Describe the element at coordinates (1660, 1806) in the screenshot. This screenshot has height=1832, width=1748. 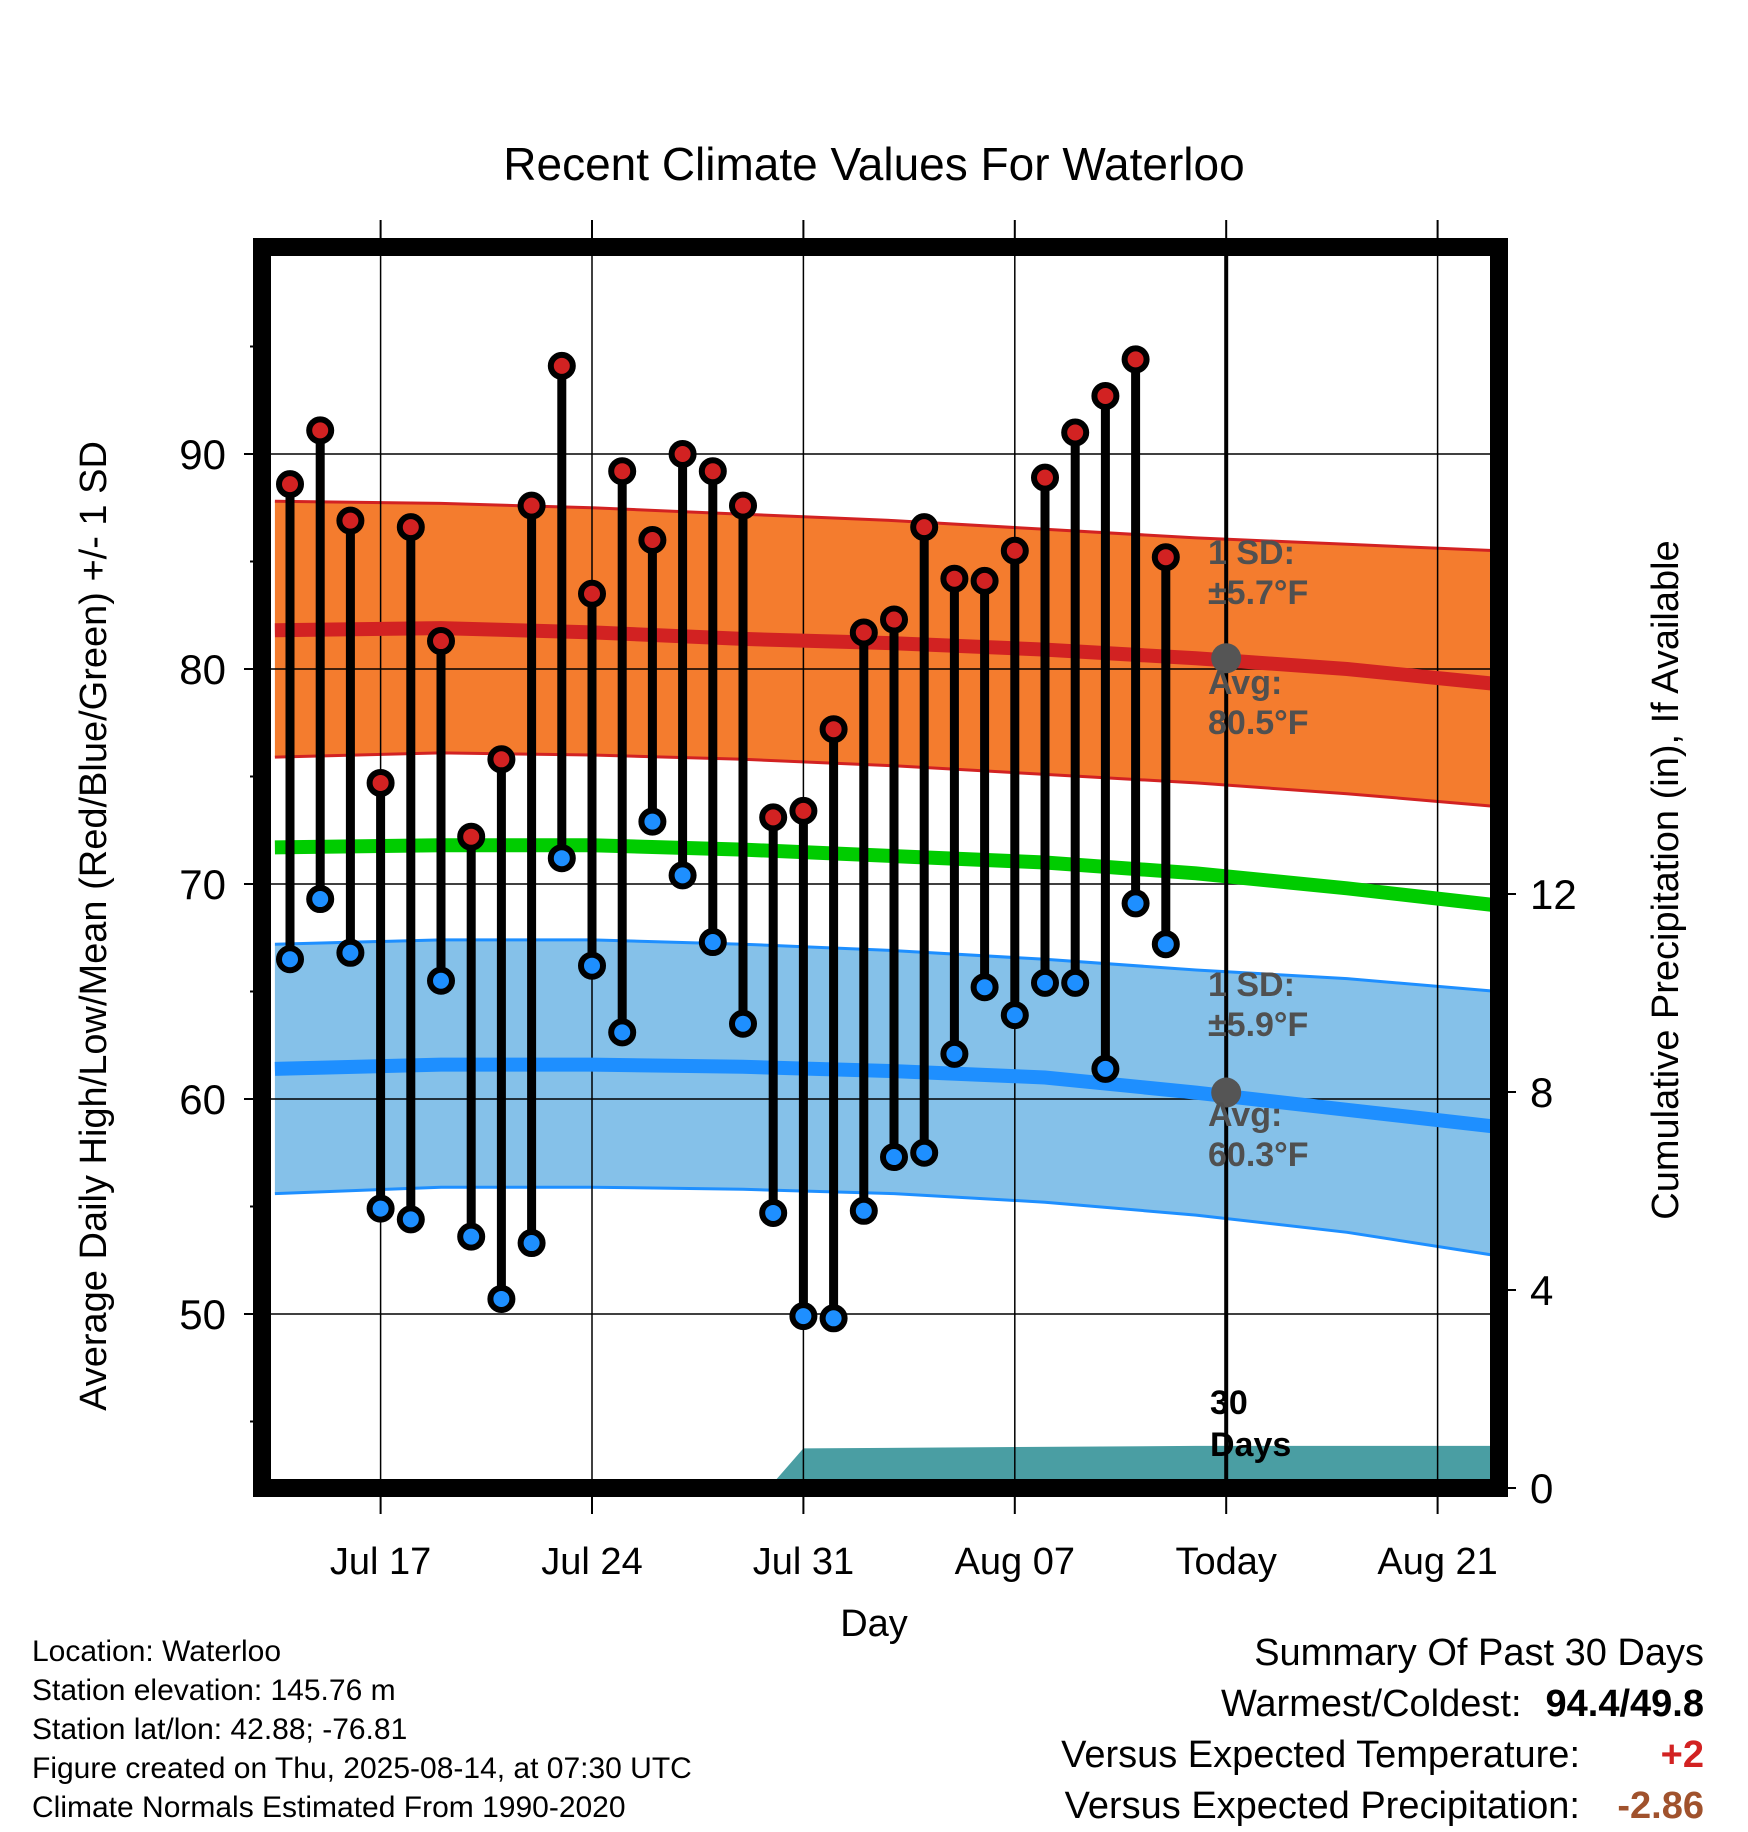
I see `precip-vs-expected-value: -2.86` at that location.